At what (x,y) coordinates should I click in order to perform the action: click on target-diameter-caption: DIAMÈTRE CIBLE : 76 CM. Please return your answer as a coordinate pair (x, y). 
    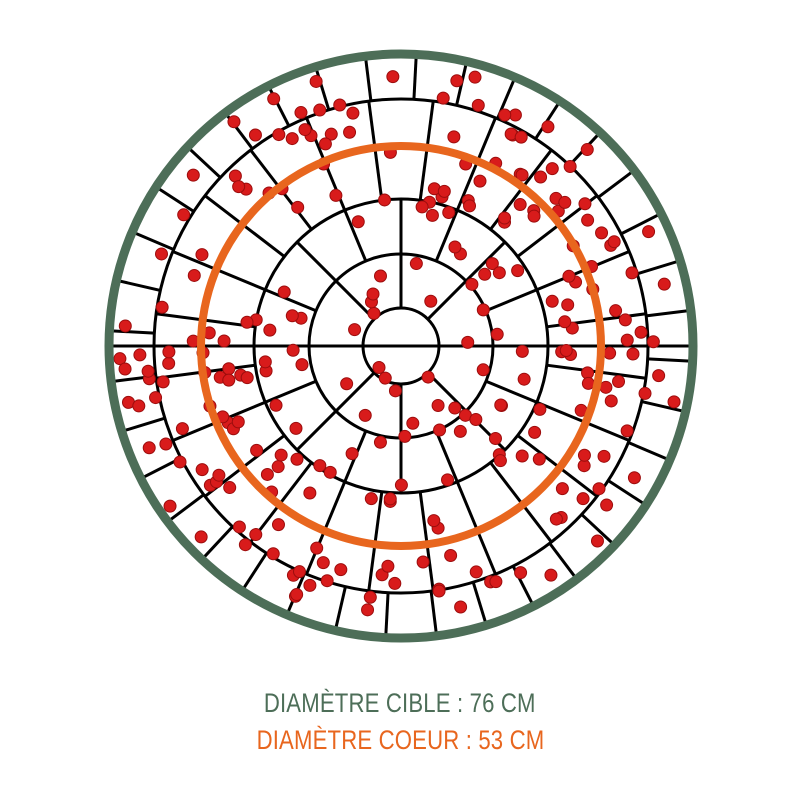
    Looking at the image, I should click on (400, 703).